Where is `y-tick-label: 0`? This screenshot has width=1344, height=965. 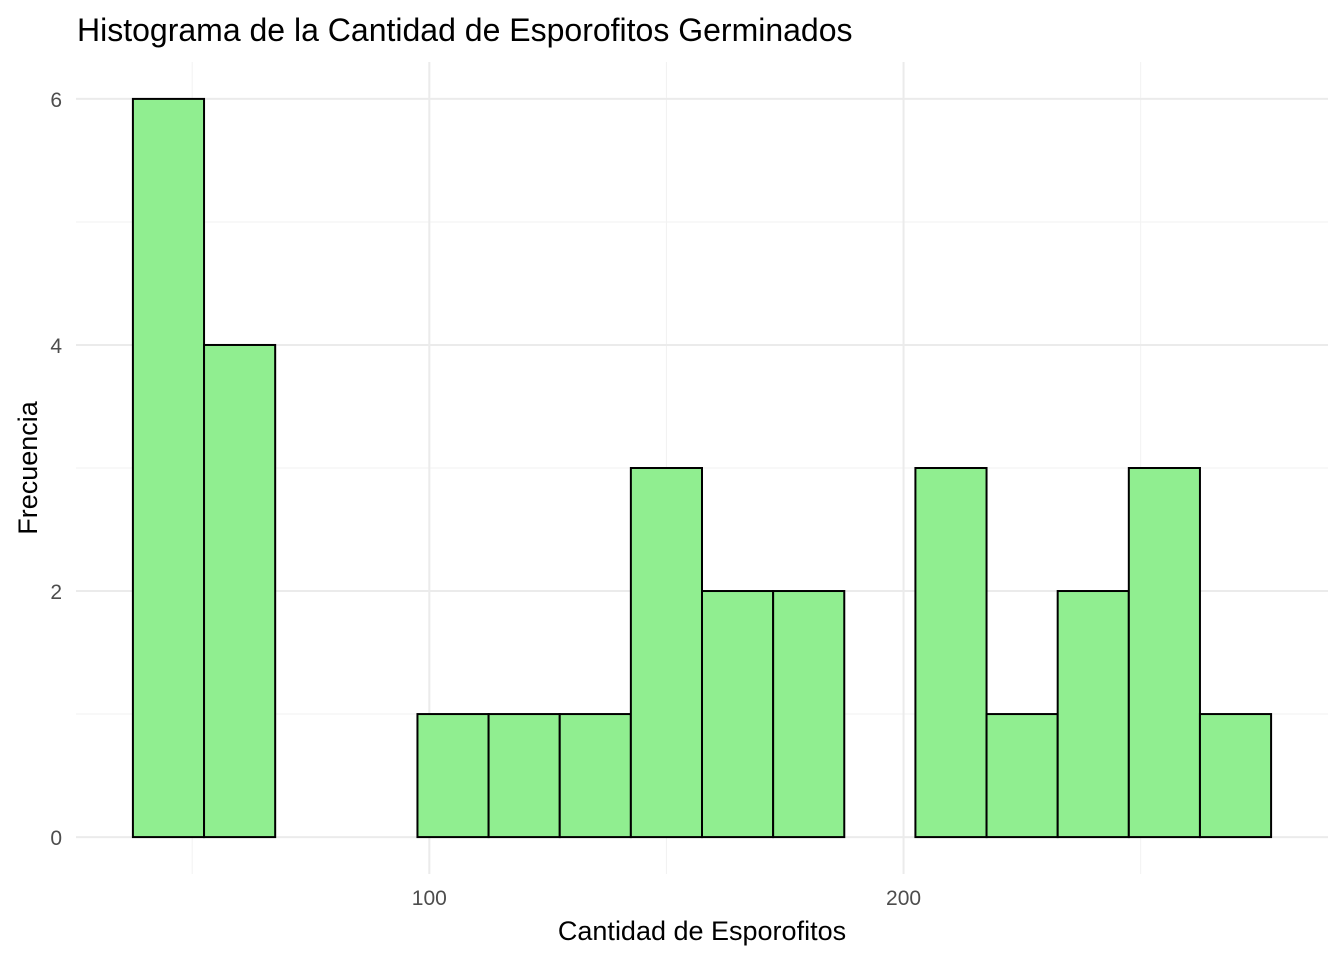
y-tick-label: 0 is located at coordinates (56, 838).